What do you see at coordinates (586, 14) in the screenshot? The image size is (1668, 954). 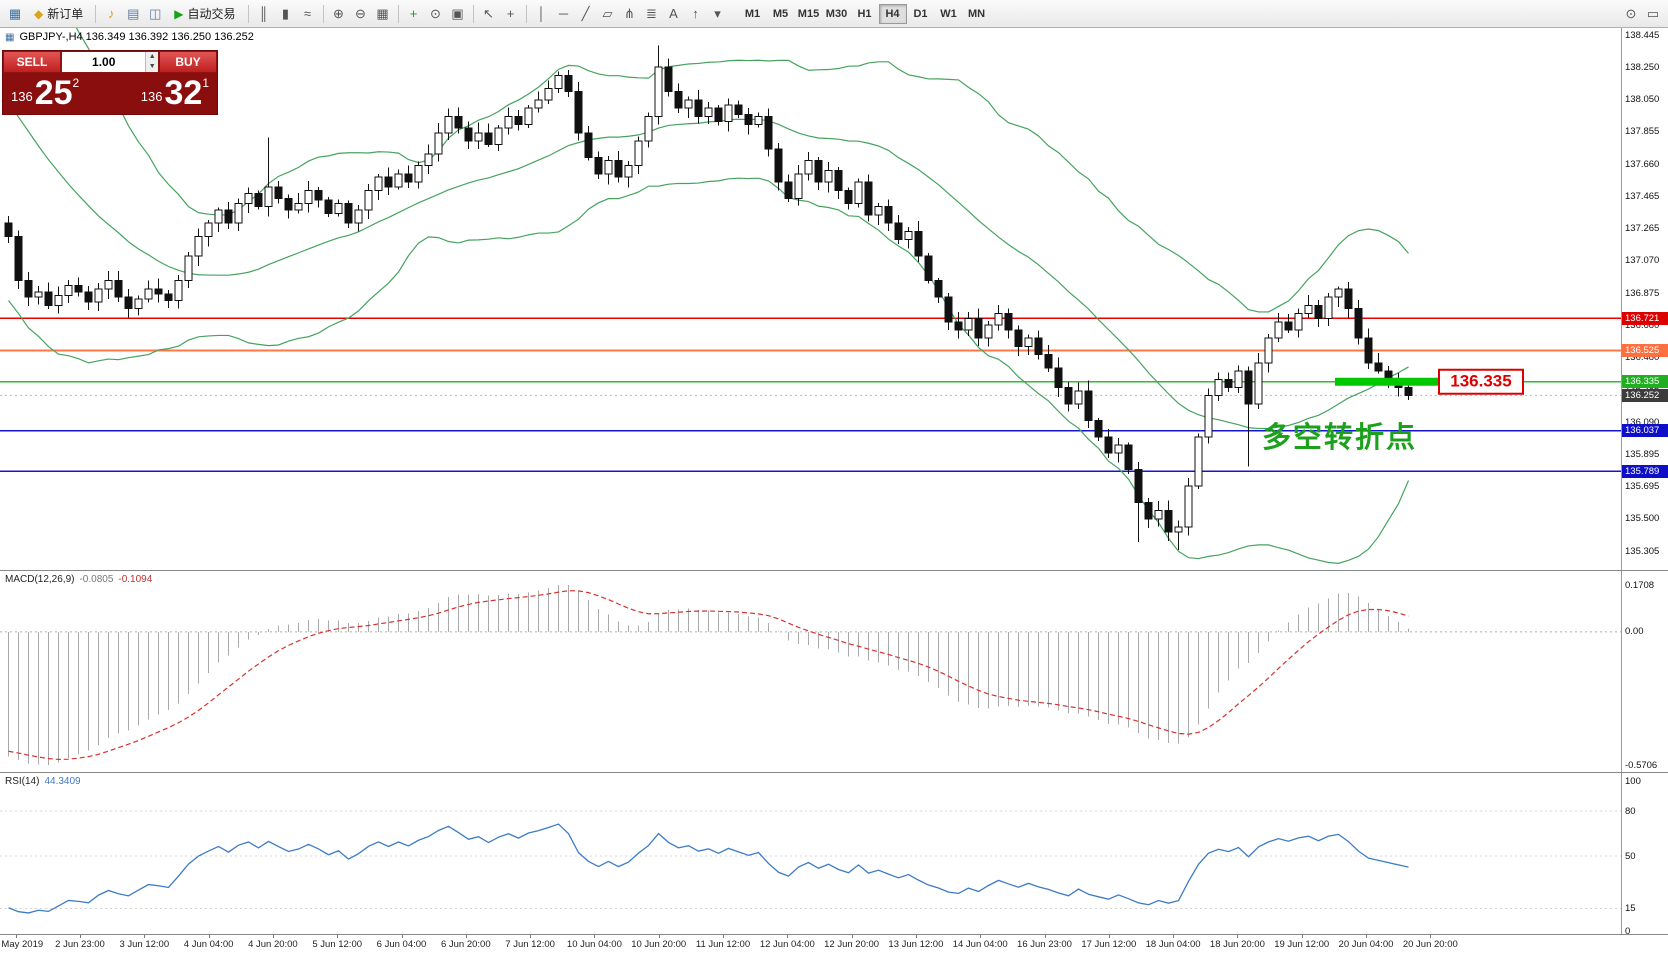 I see `toolbar-trendline-button: ╱` at bounding box center [586, 14].